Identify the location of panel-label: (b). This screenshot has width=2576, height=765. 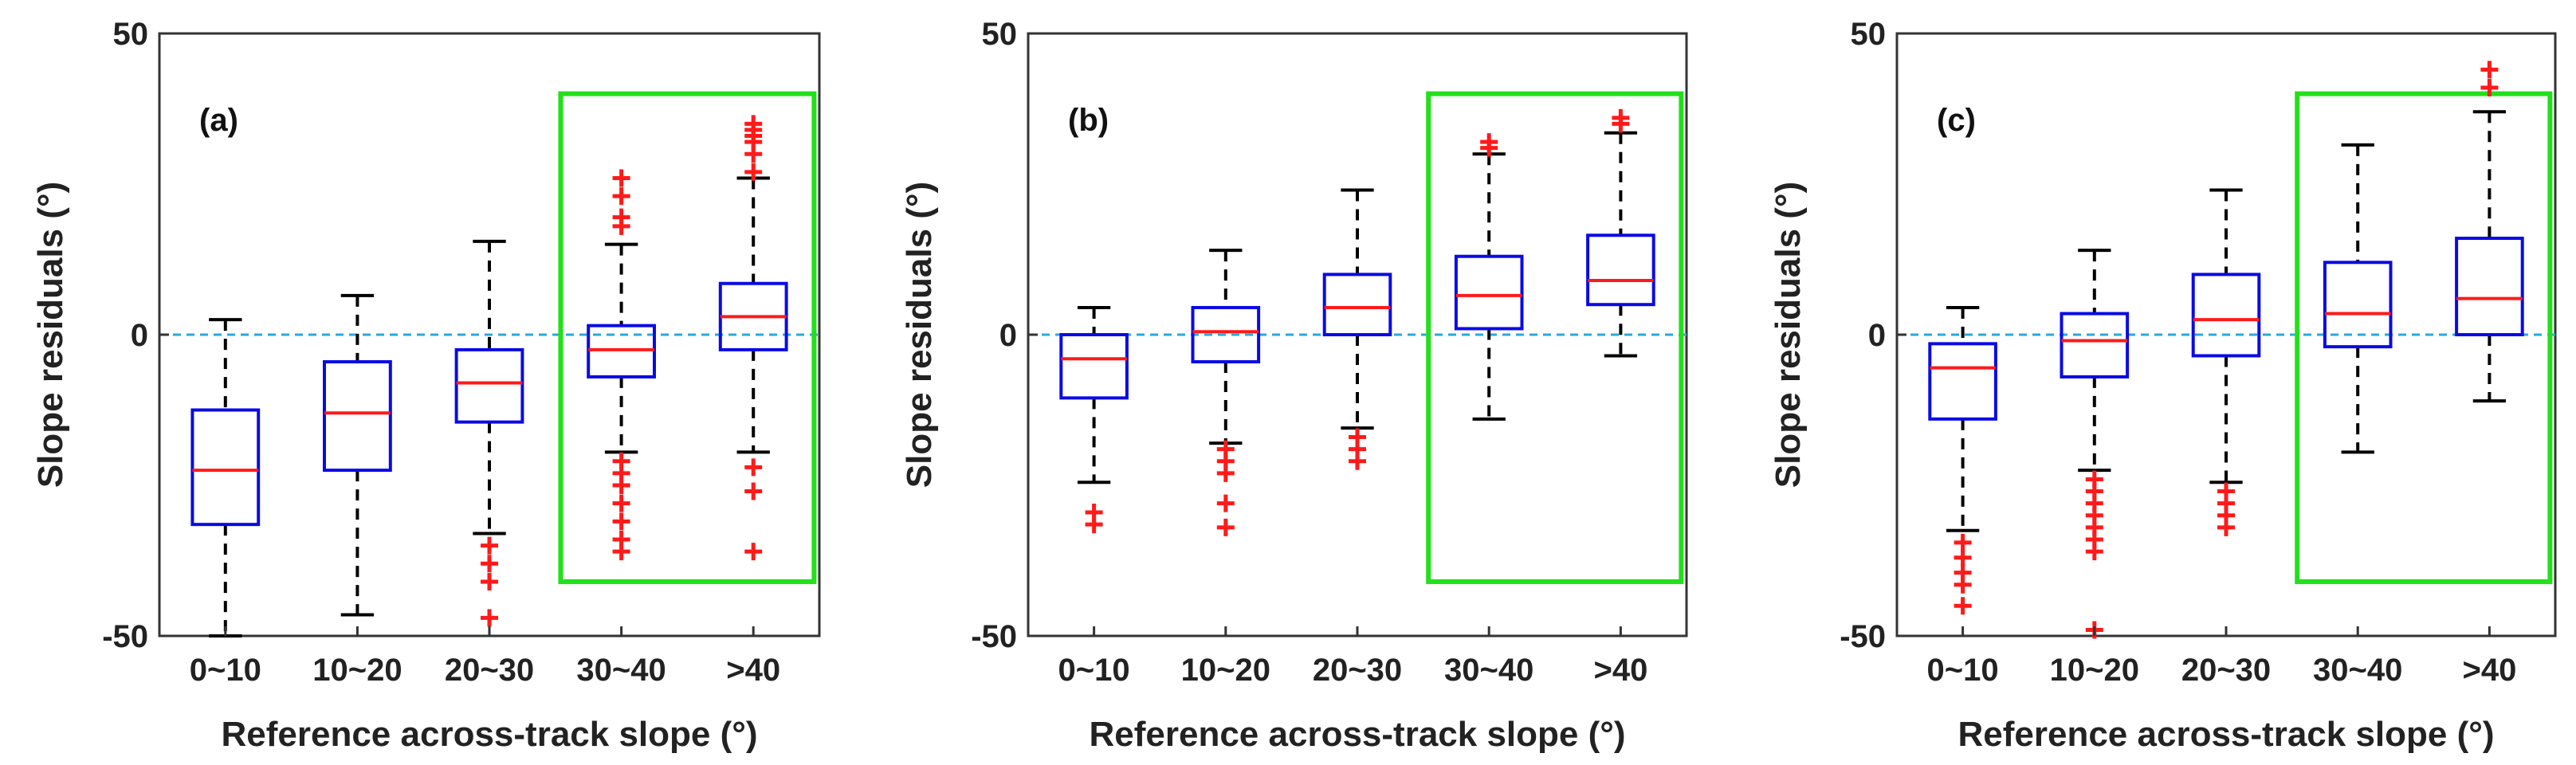
(1088, 120).